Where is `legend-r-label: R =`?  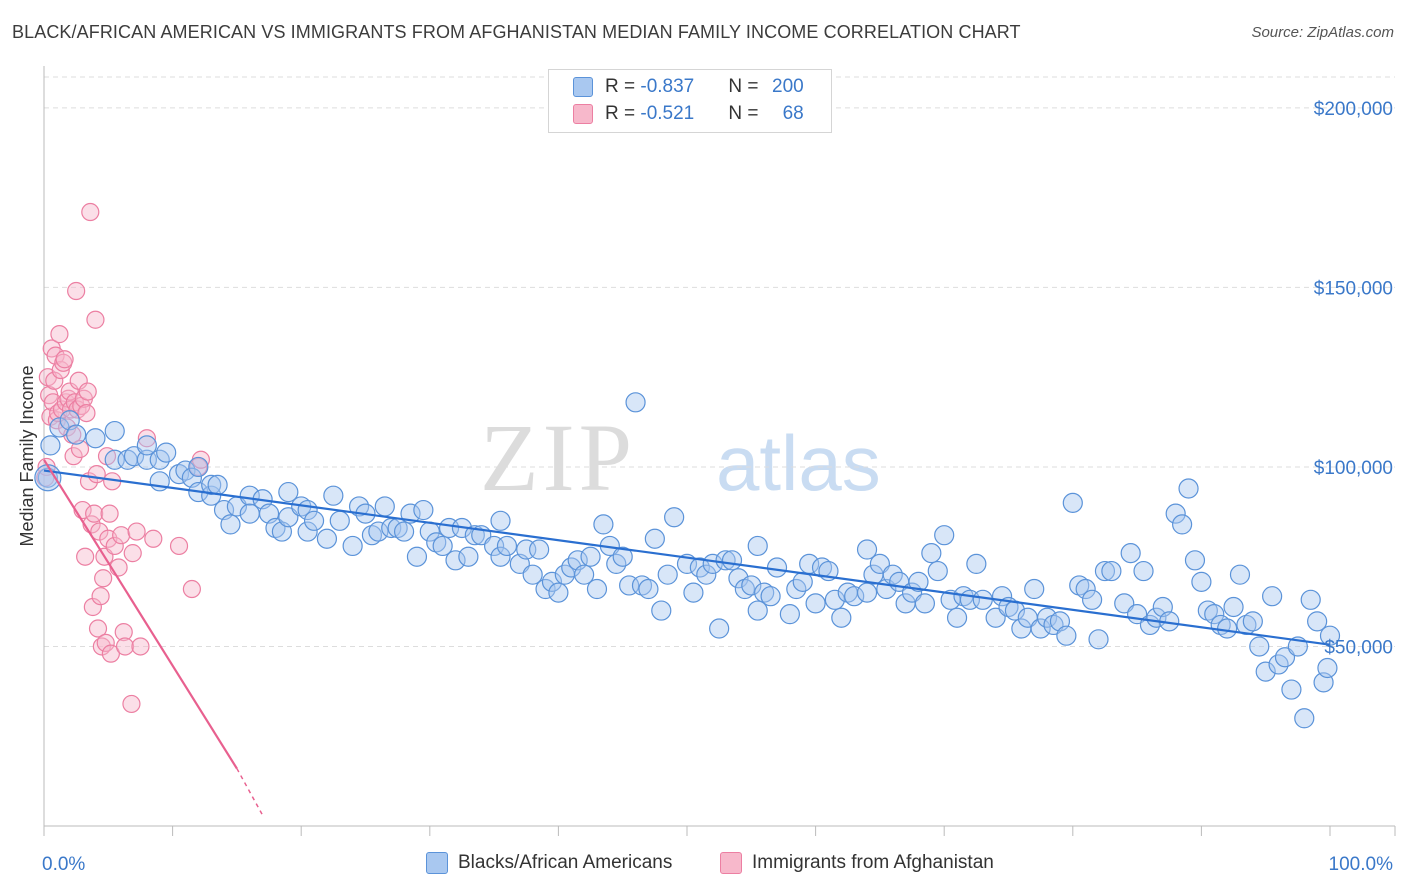 legend-r-label: R = is located at coordinates (623, 86).